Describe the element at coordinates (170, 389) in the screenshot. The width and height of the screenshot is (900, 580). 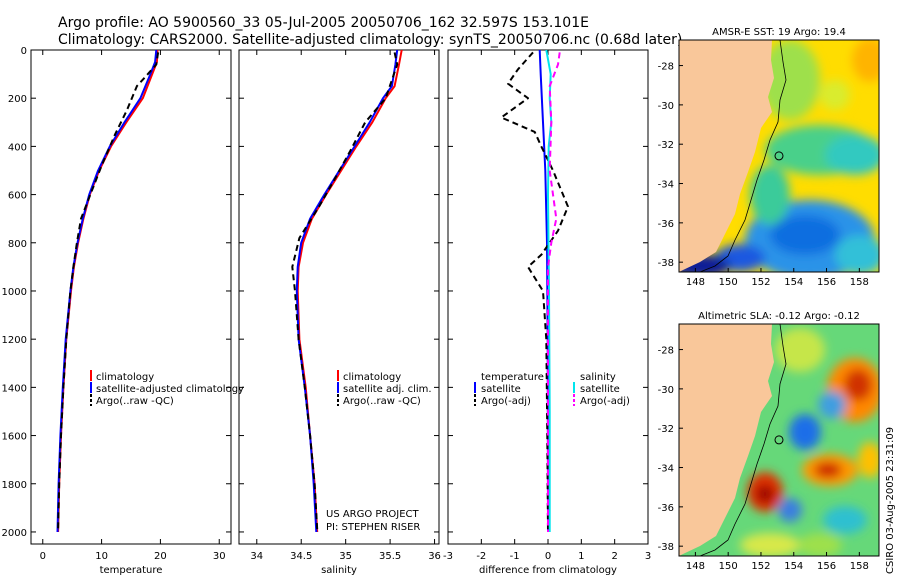
I see `legend-label-satellite: satellite-adjusted climatology` at that location.